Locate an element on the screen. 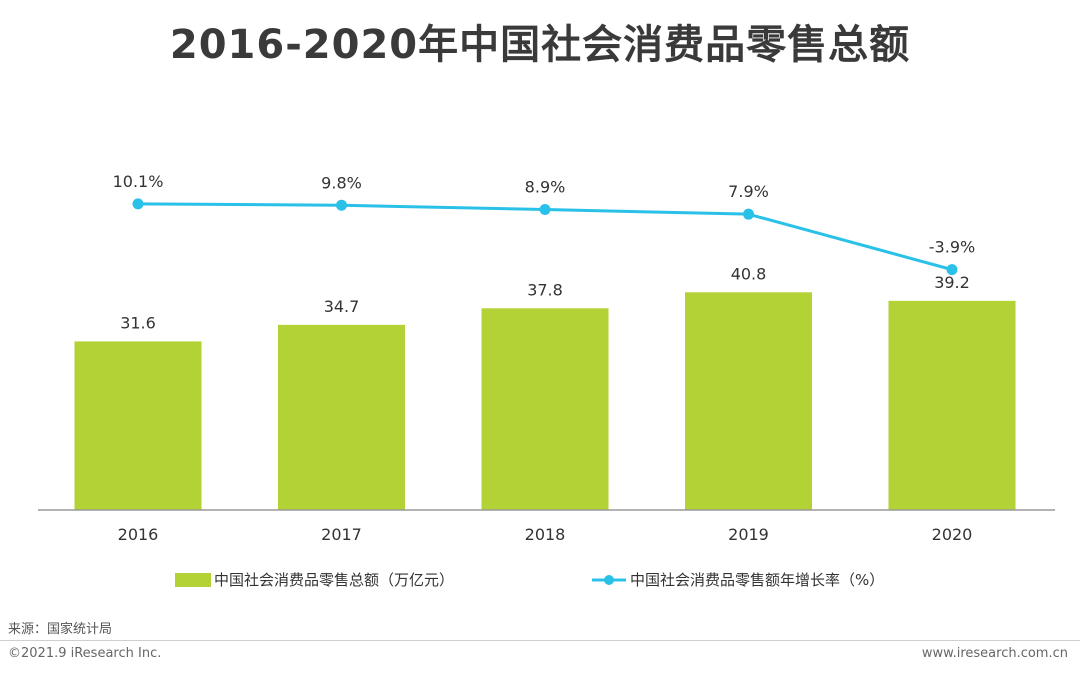  x-tick-2020: 2020 is located at coordinates (952, 534).